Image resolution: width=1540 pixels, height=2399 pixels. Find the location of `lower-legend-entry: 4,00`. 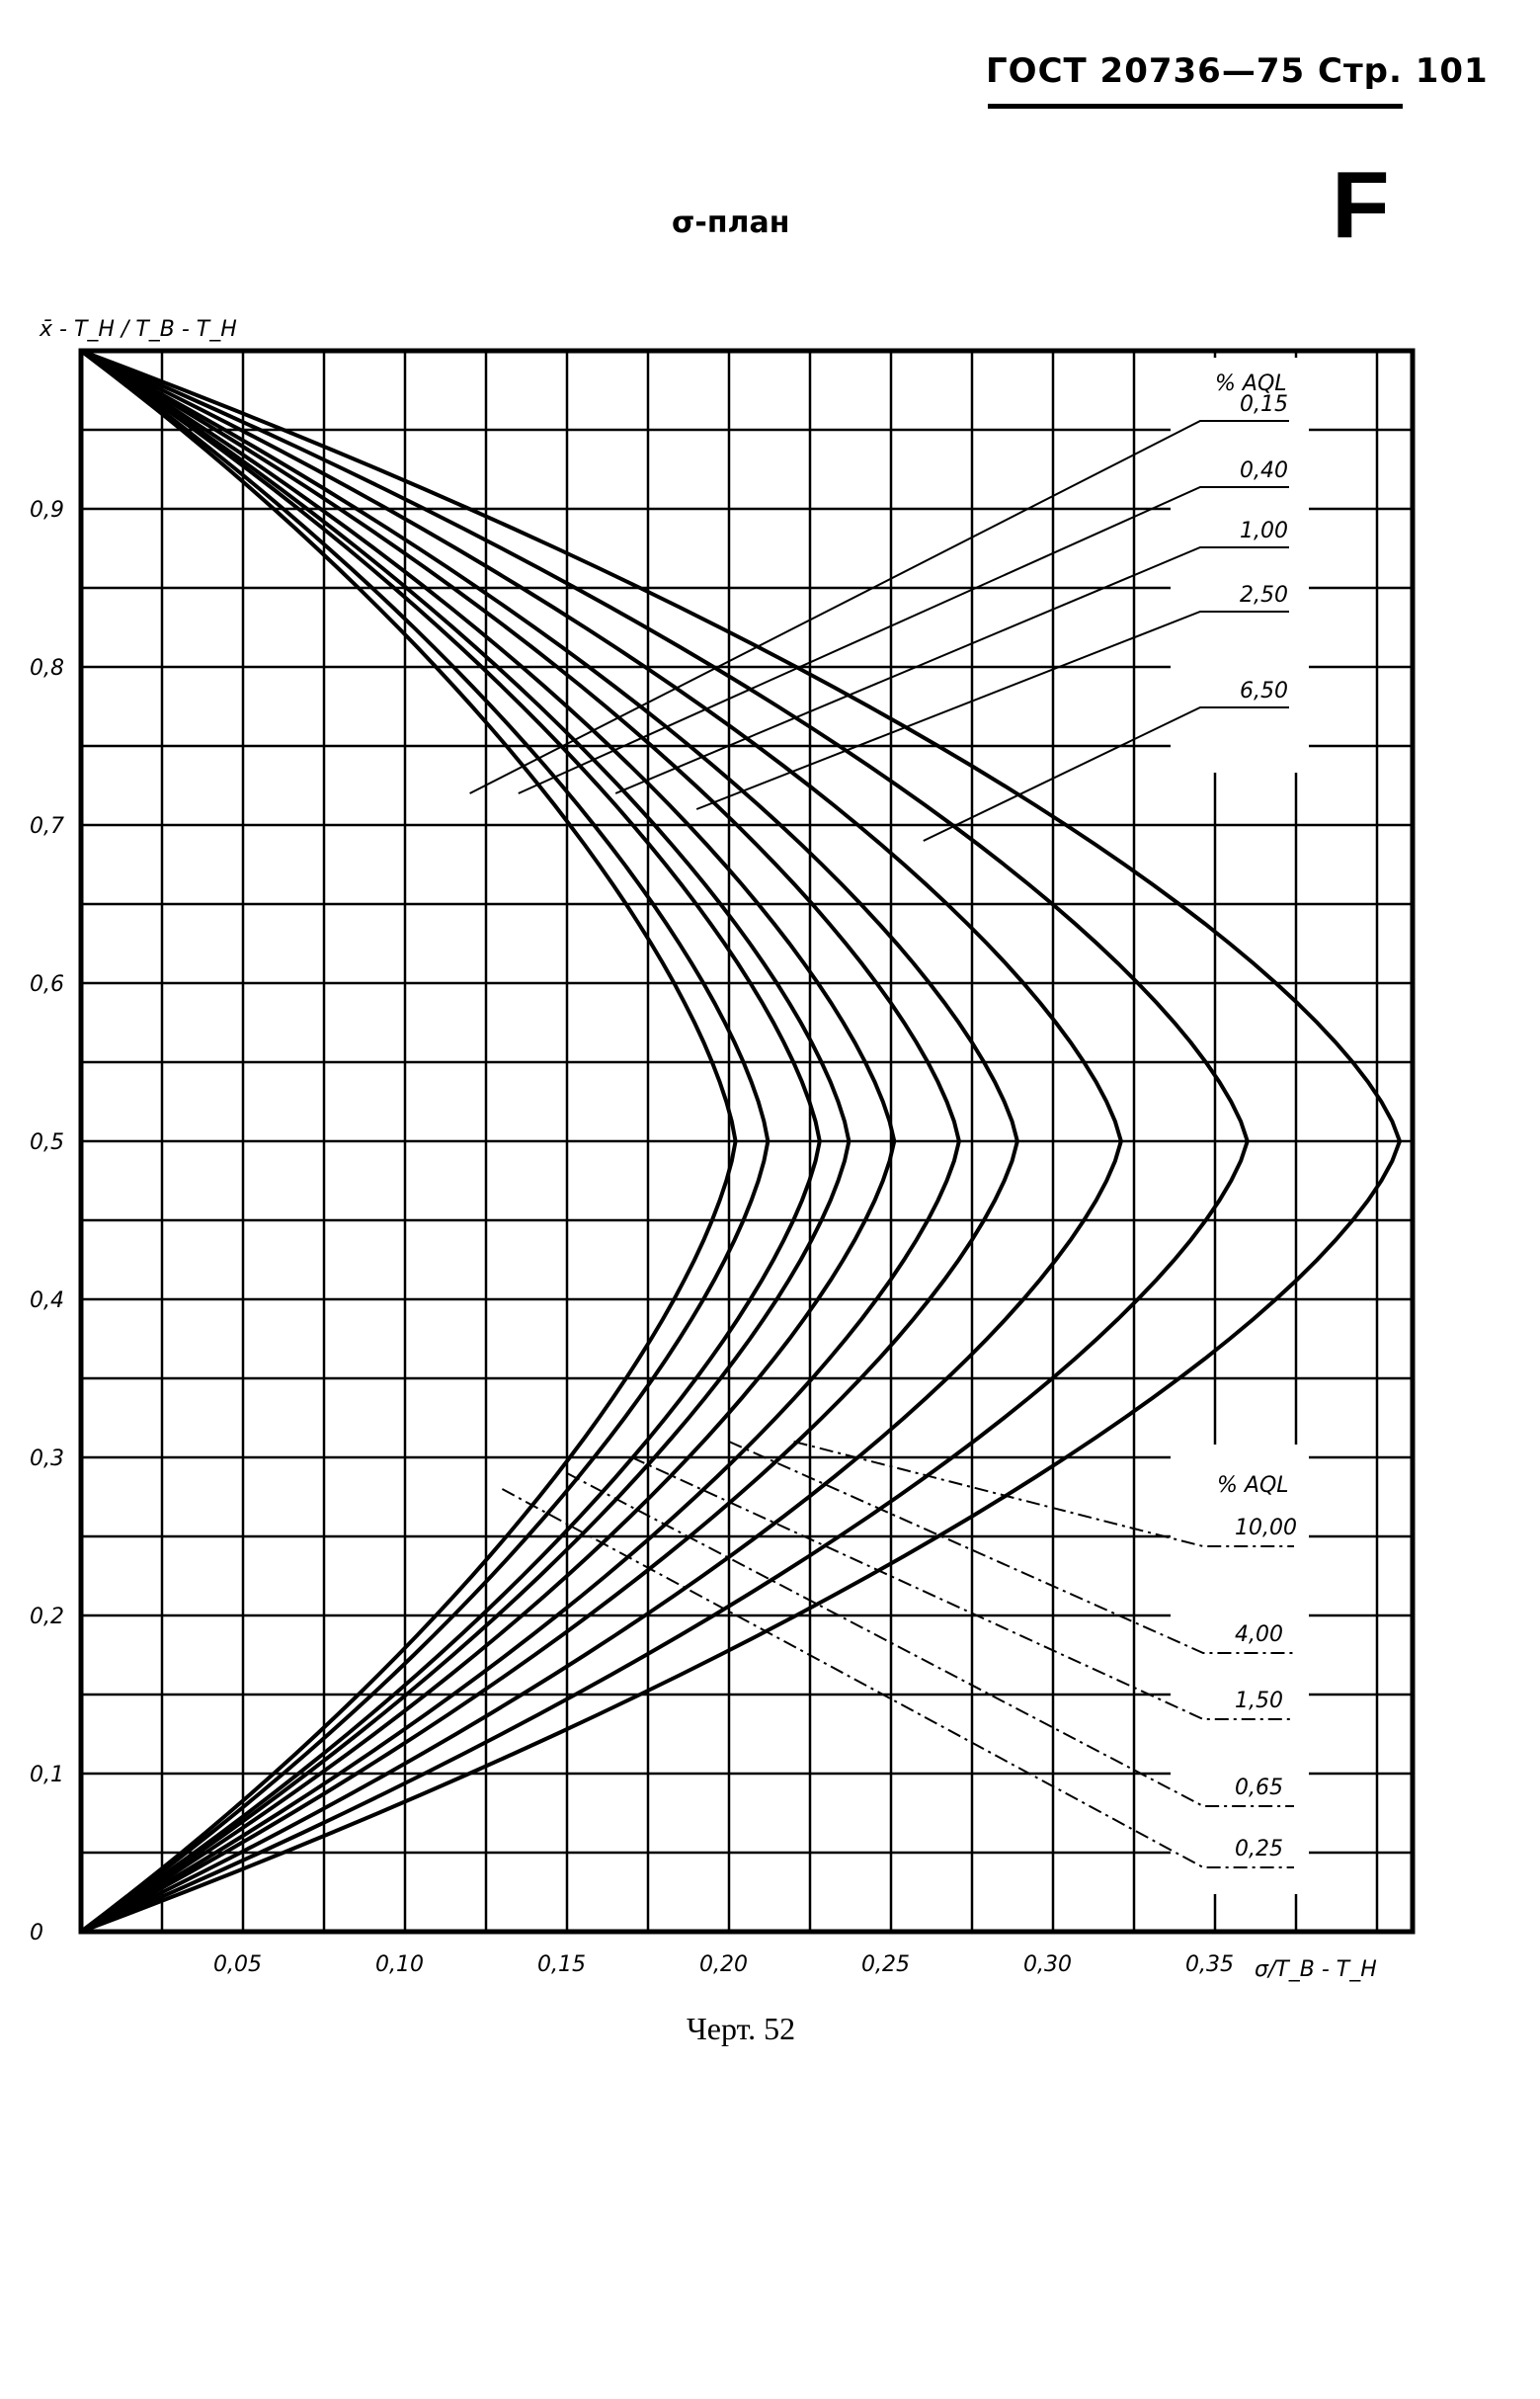

lower-legend-entry: 4,00 is located at coordinates (1259, 1634).